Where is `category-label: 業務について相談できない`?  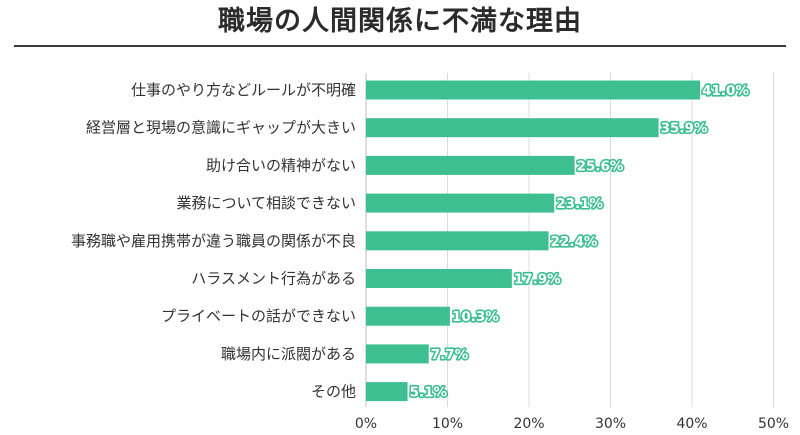
category-label: 業務について相談できない is located at coordinates (266, 203).